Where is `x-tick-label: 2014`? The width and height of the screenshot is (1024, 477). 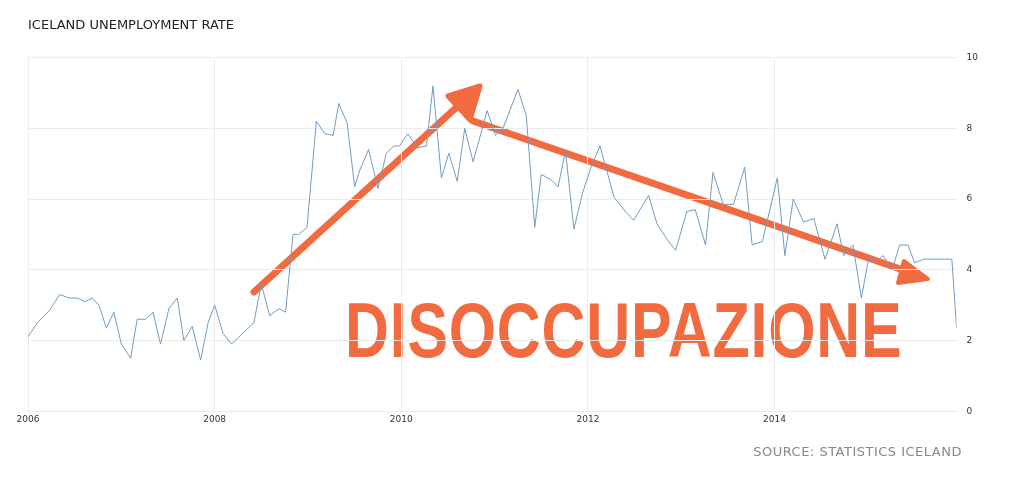
x-tick-label: 2014 is located at coordinates (775, 418).